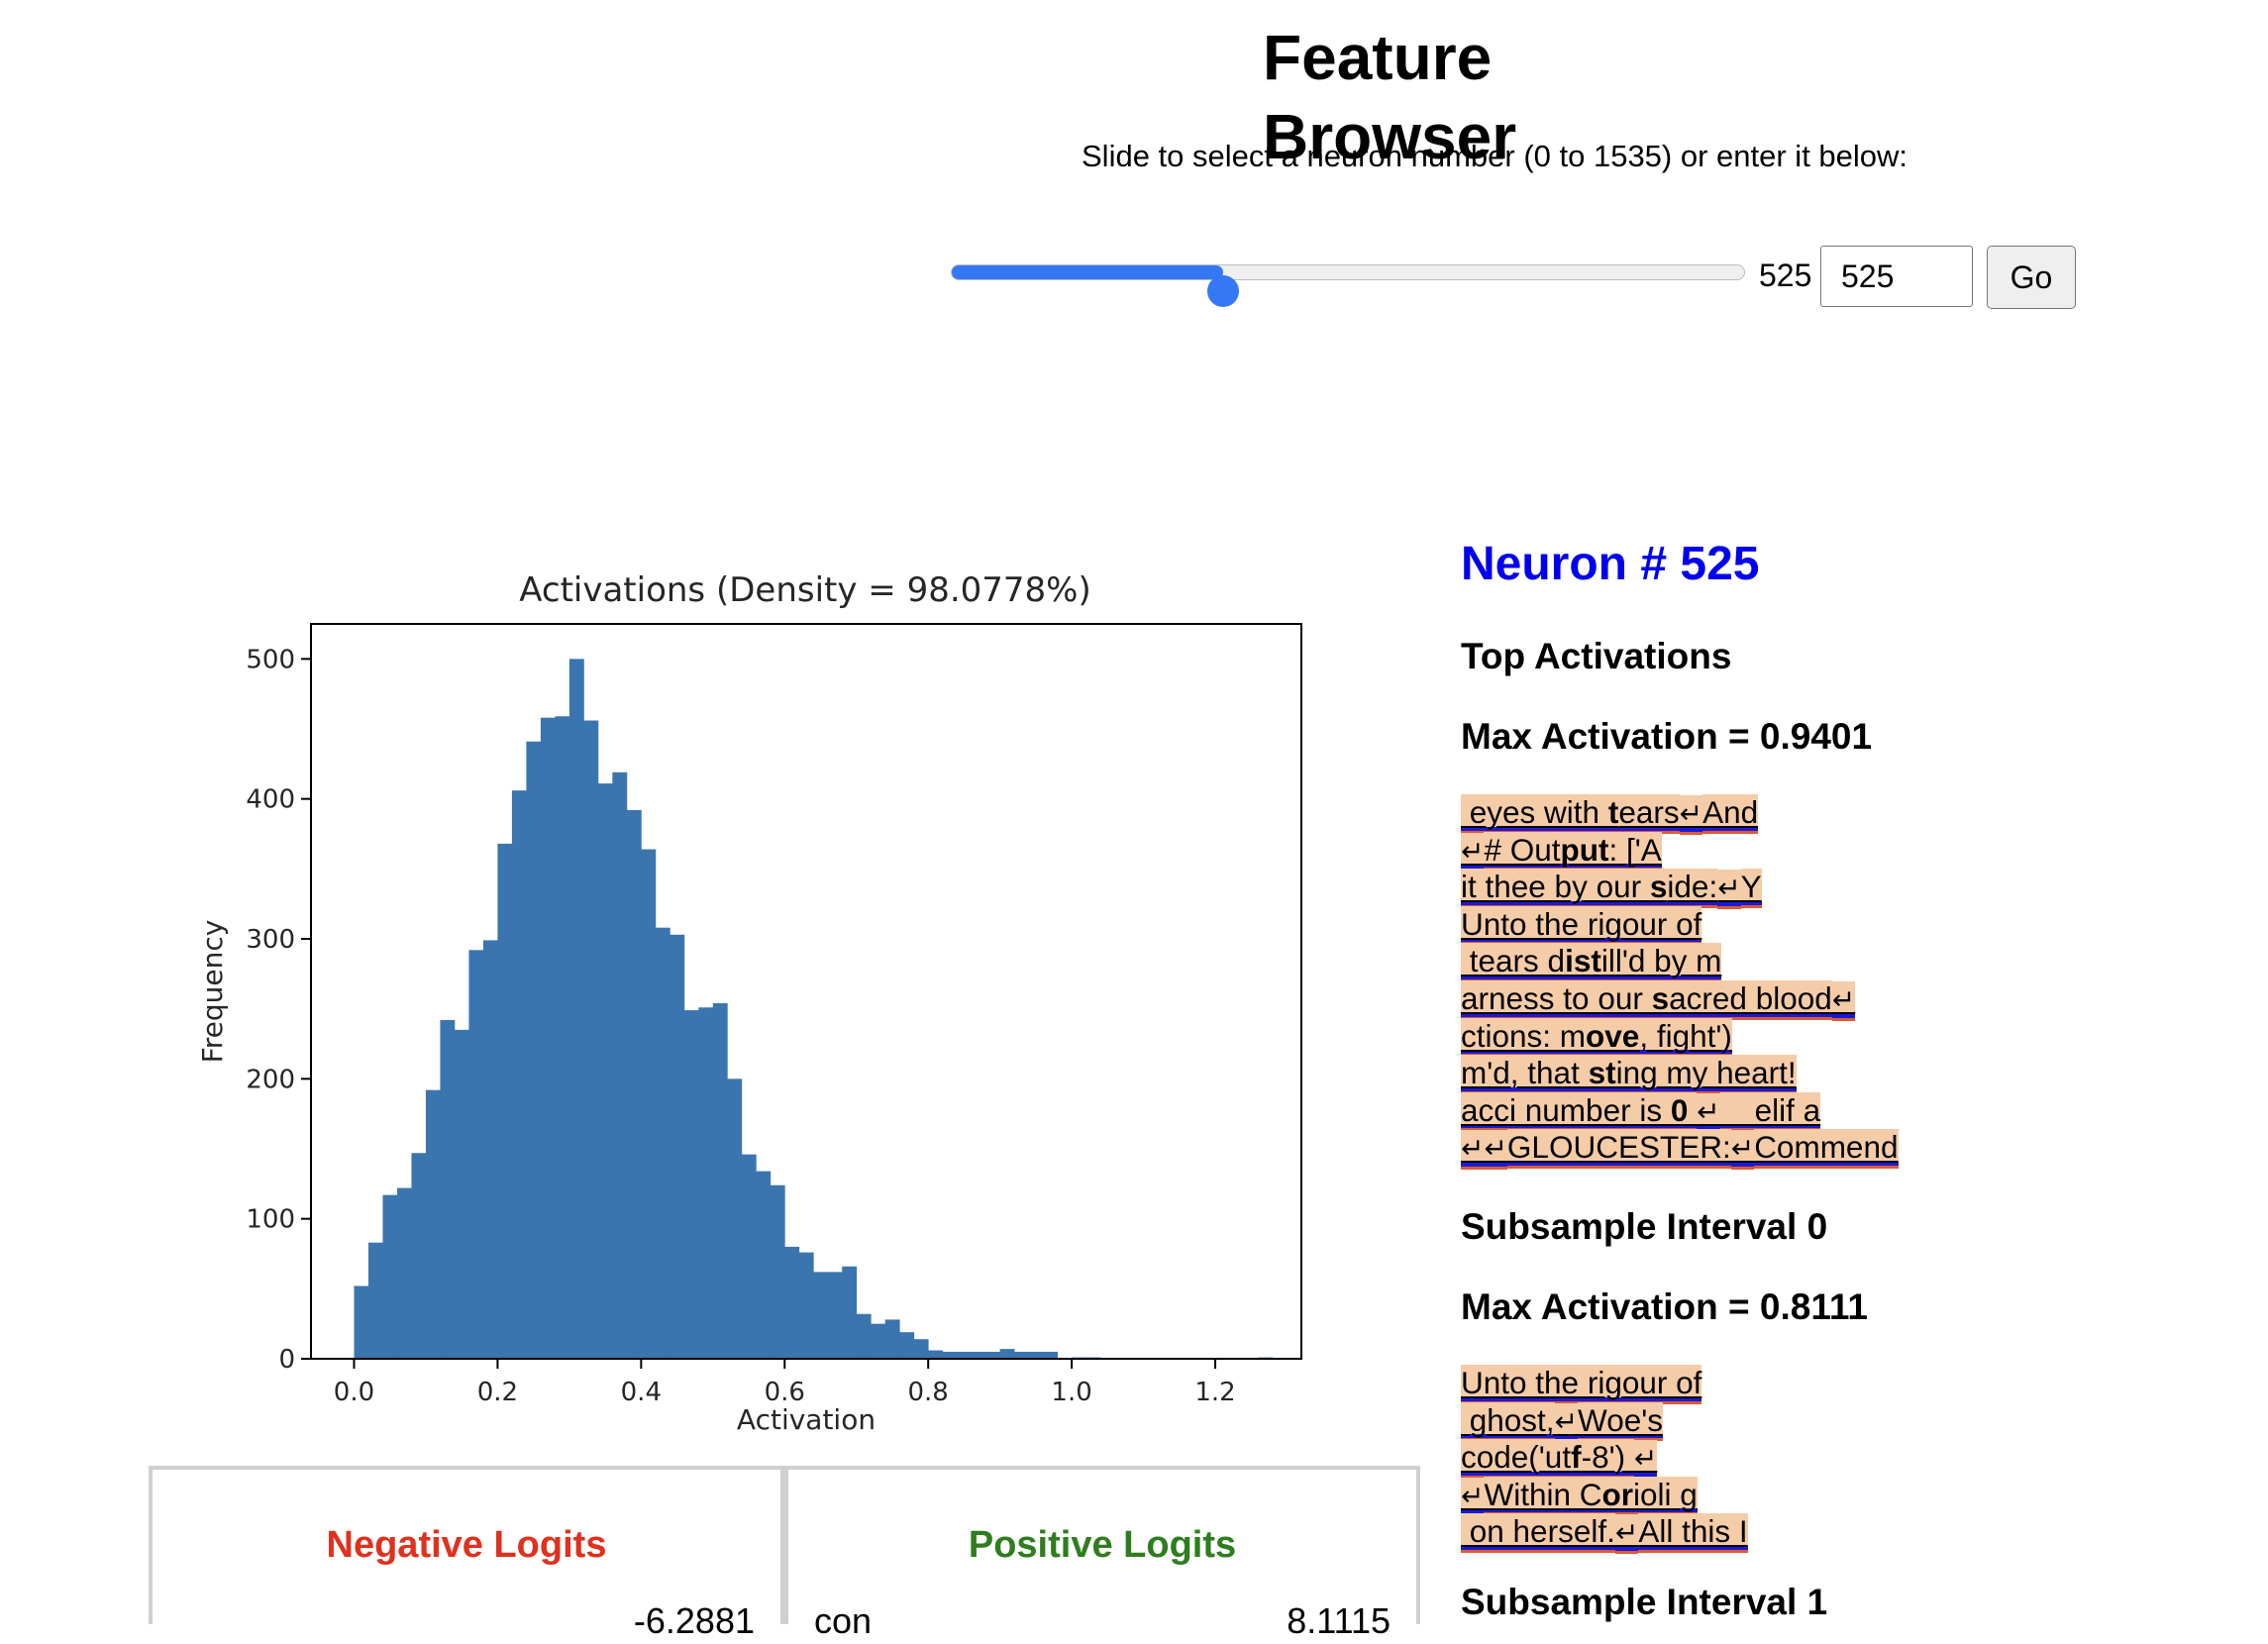 The height and width of the screenshot is (1644, 2268). Describe the element at coordinates (1635, 852) in the screenshot. I see `token: : ['A` at that location.